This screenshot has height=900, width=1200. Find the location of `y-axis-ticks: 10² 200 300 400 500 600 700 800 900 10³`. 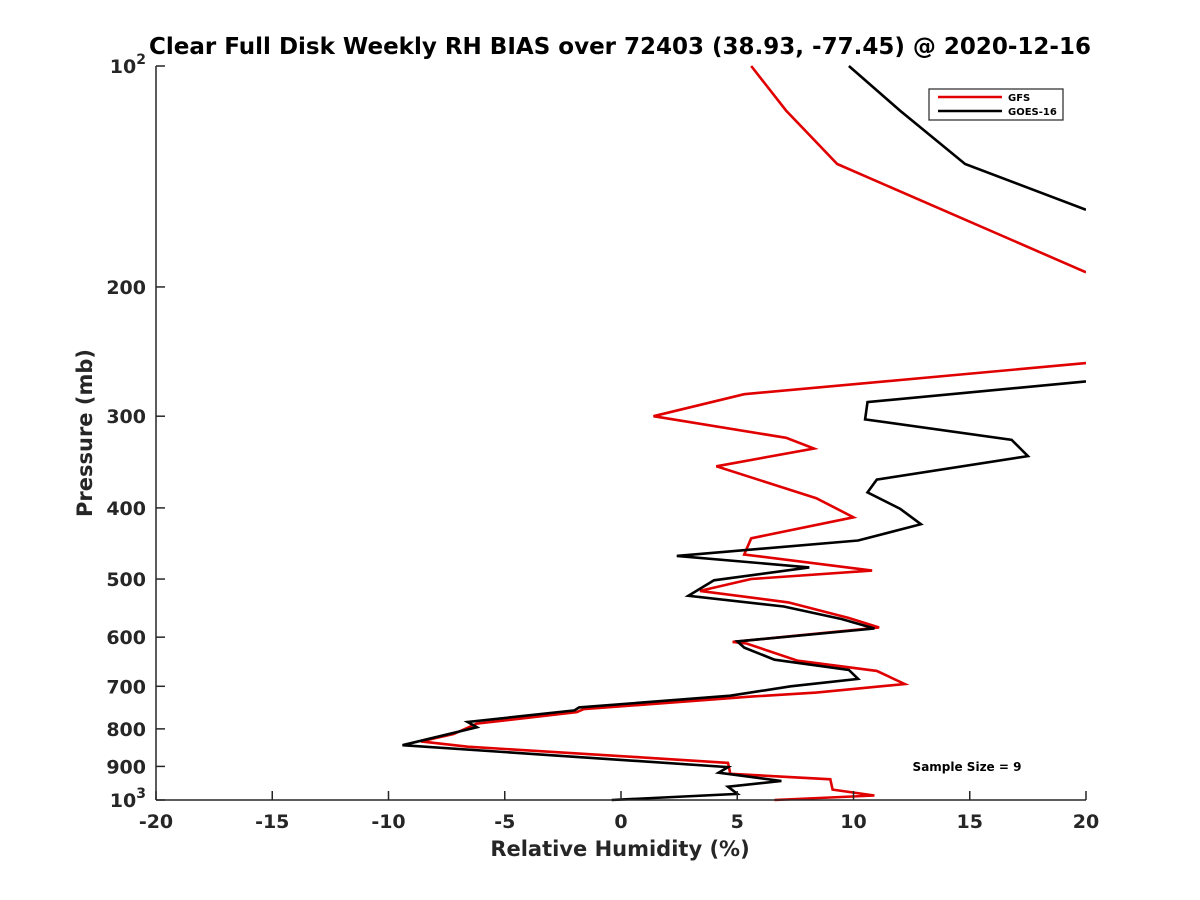

y-axis-ticks: 10² 200 300 400 500 600 700 800 900 10³ is located at coordinates (135, 432).